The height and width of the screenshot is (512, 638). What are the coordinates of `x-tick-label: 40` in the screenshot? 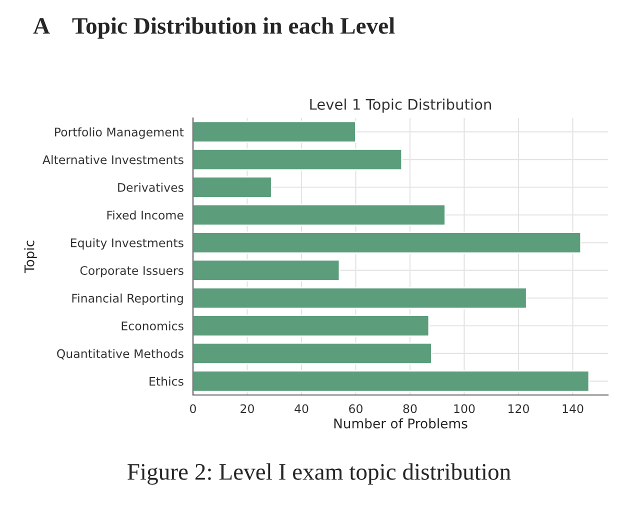 It's located at (301, 409).